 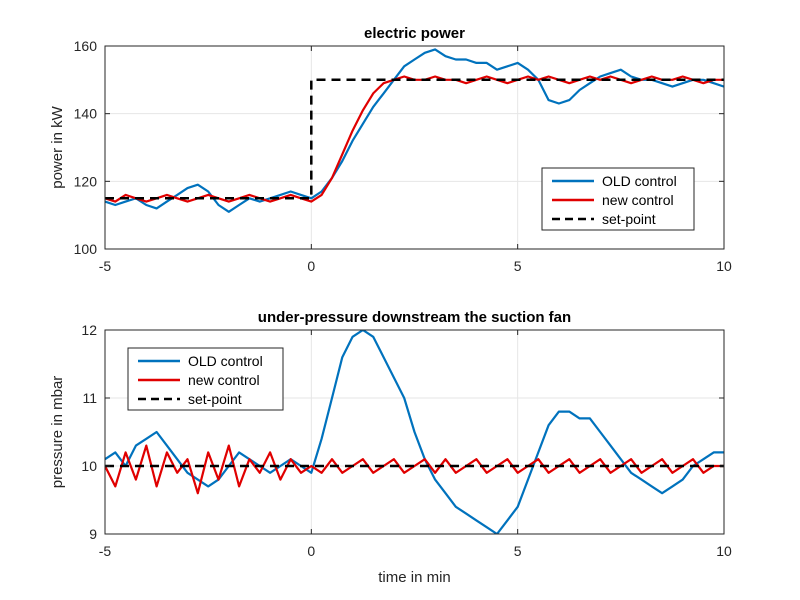 What do you see at coordinates (86, 46) in the screenshot?
I see `y-tick-label: 160` at bounding box center [86, 46].